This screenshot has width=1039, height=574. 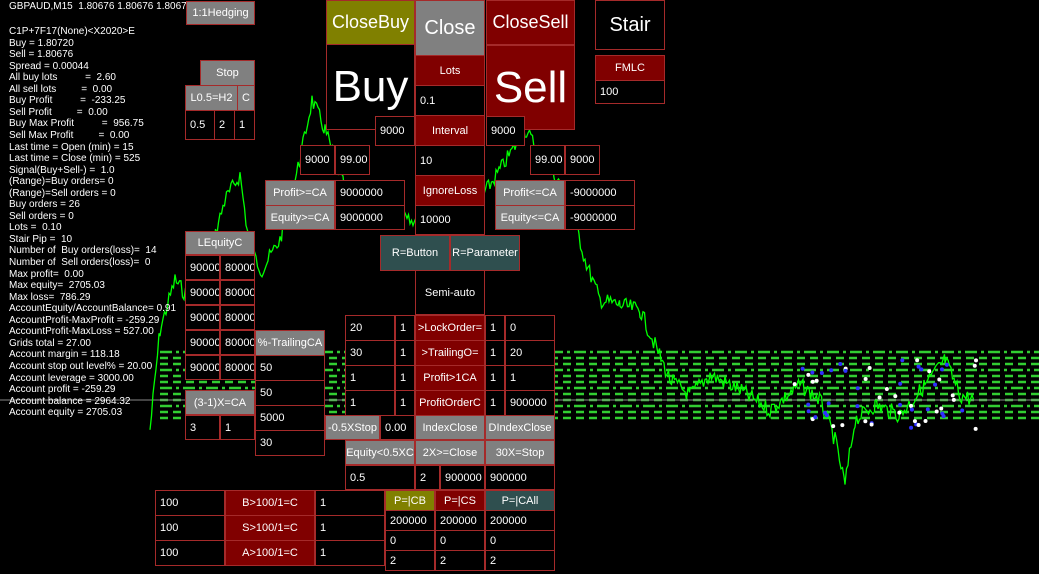 I want to click on sell-interval-input: 9000, so click(x=505, y=131).